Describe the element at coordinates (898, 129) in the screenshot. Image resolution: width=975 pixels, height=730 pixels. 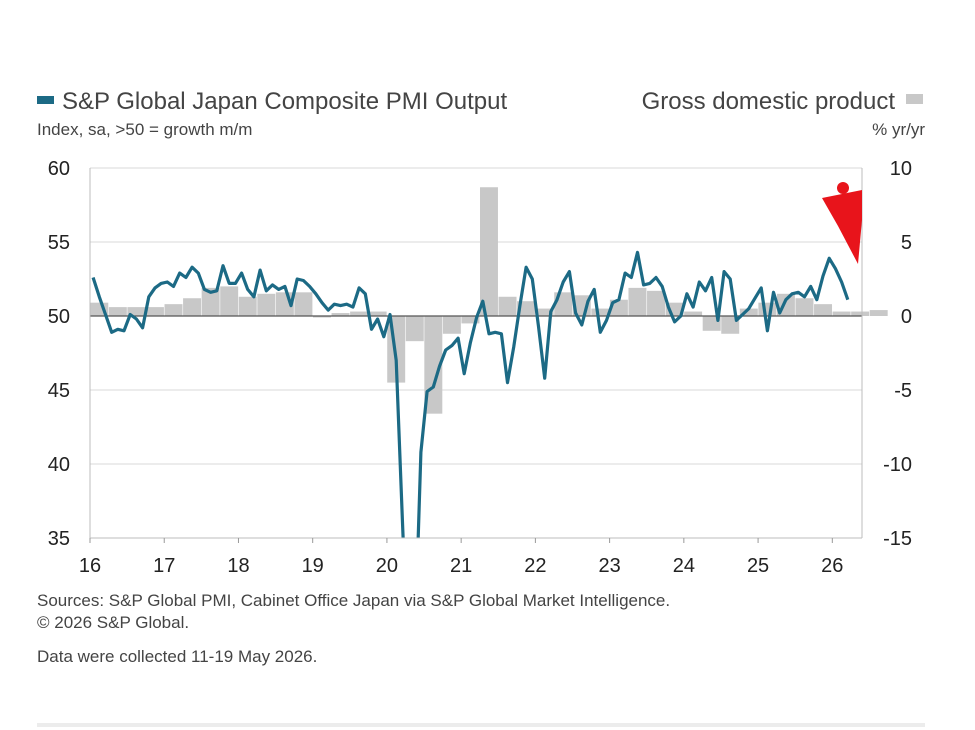
I see `right-axis-label: % yr/yr` at that location.